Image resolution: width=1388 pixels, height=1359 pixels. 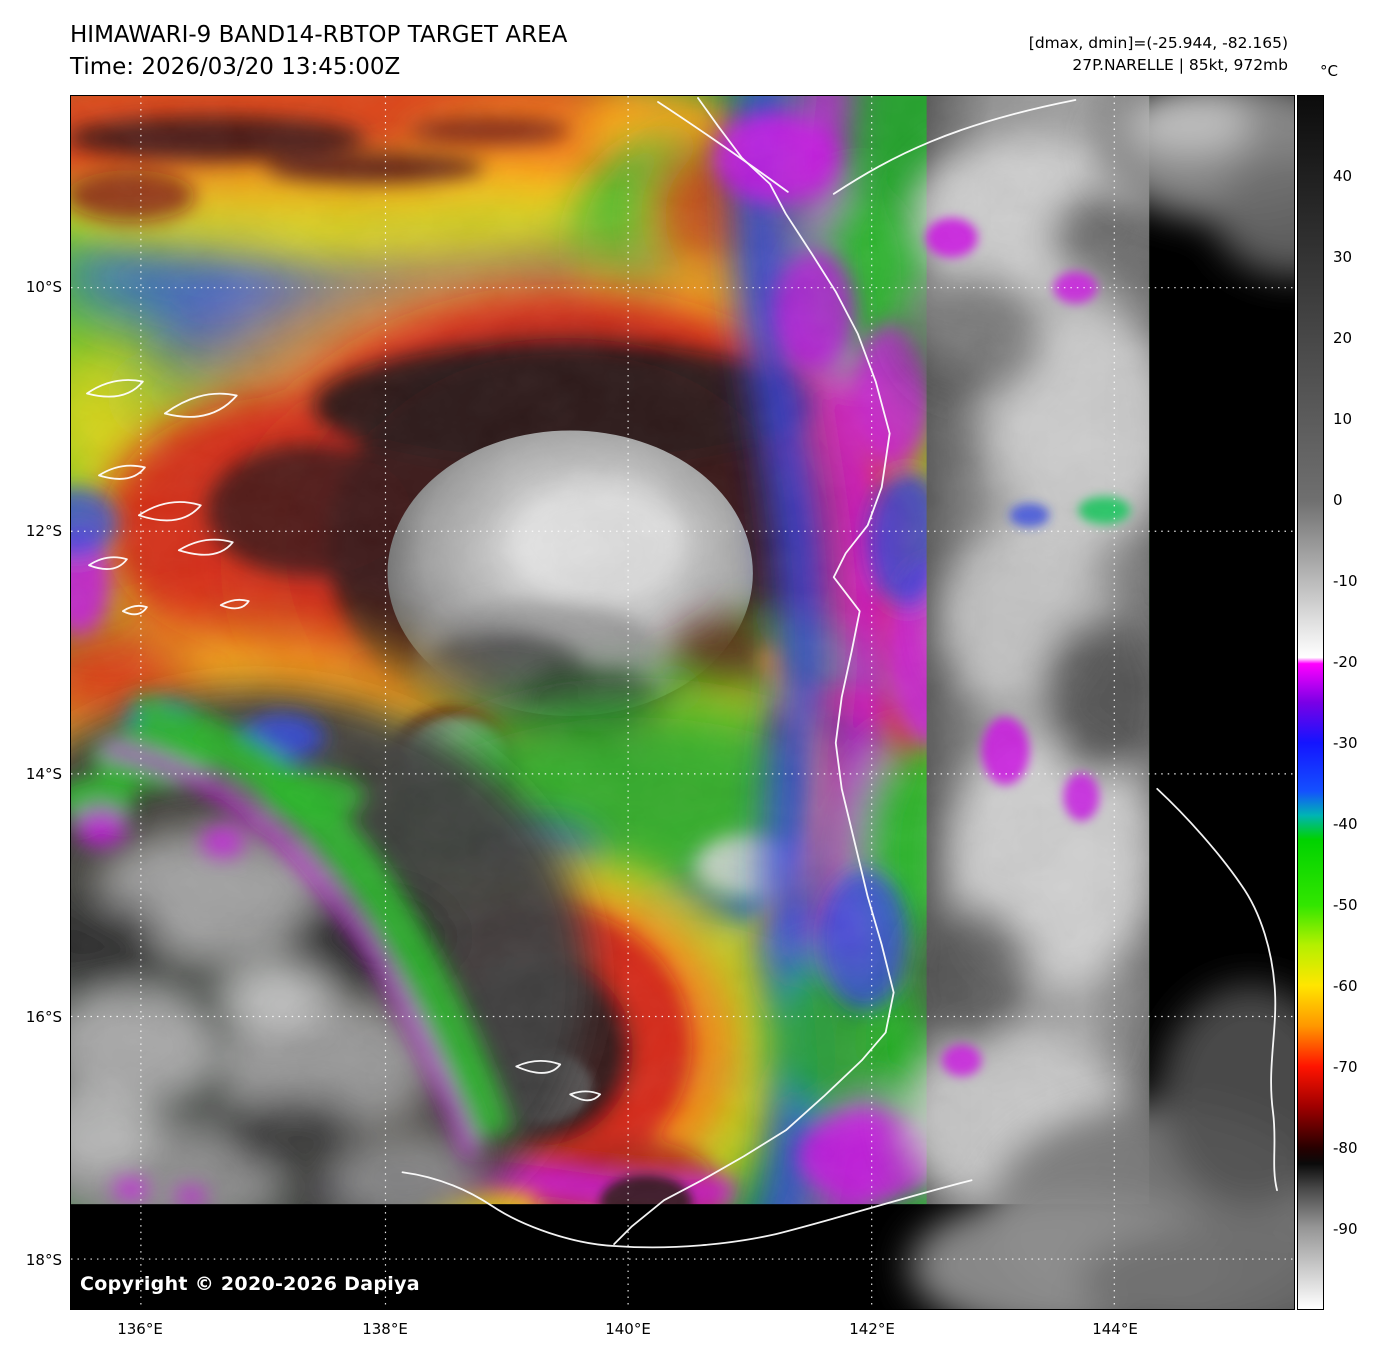 What do you see at coordinates (43, 1260) in the screenshot?
I see `lat-label-18s: 18°S` at bounding box center [43, 1260].